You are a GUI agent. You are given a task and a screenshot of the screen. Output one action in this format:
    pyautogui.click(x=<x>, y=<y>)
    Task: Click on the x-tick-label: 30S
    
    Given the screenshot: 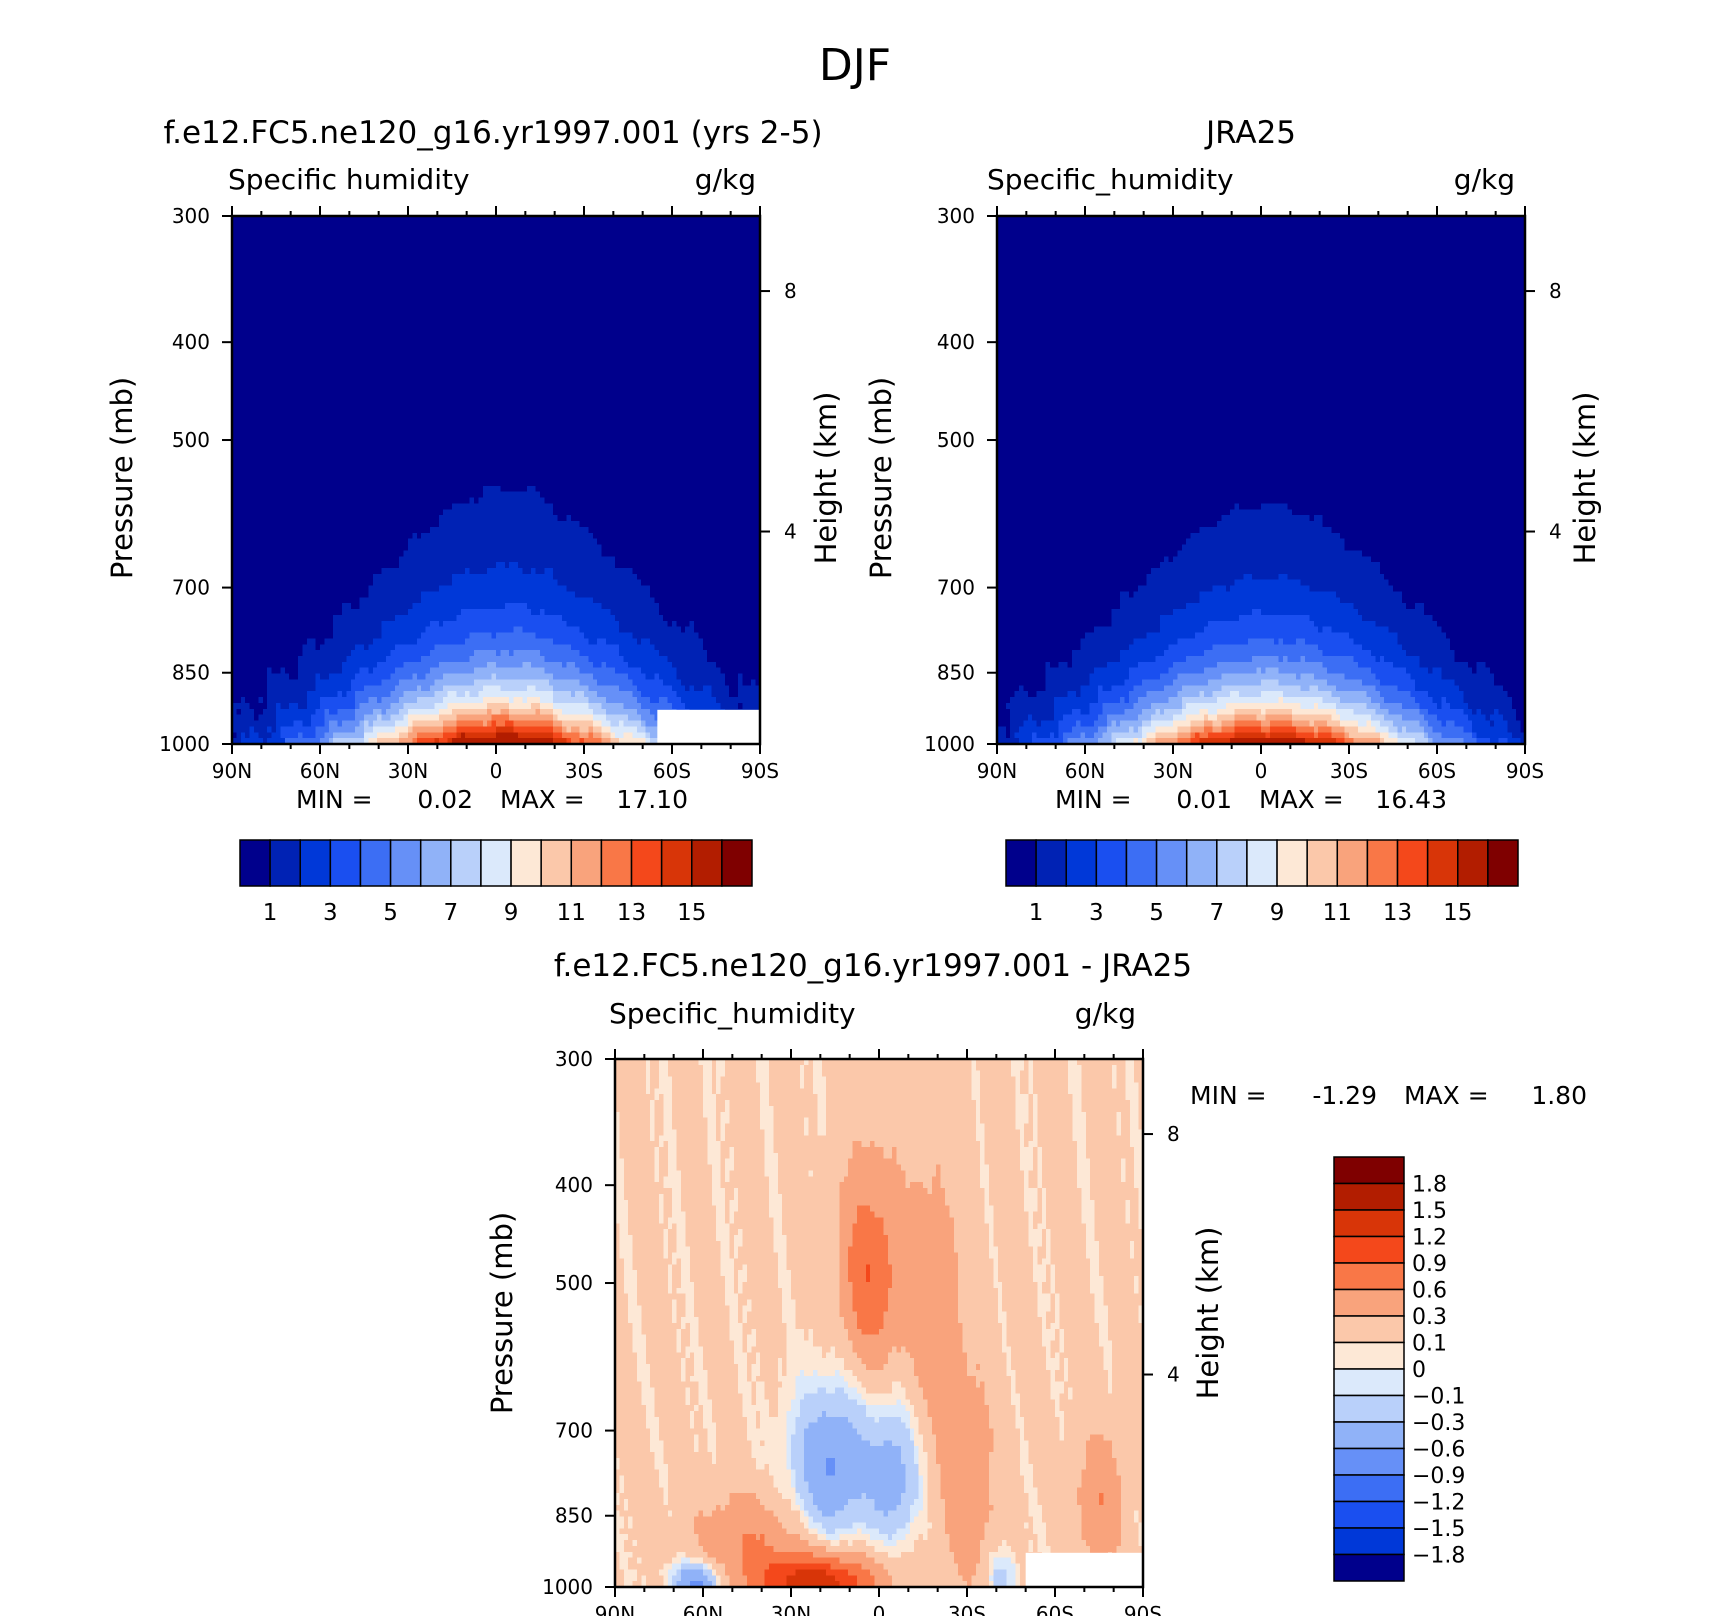 What is the action you would take?
    pyautogui.click(x=967, y=1609)
    